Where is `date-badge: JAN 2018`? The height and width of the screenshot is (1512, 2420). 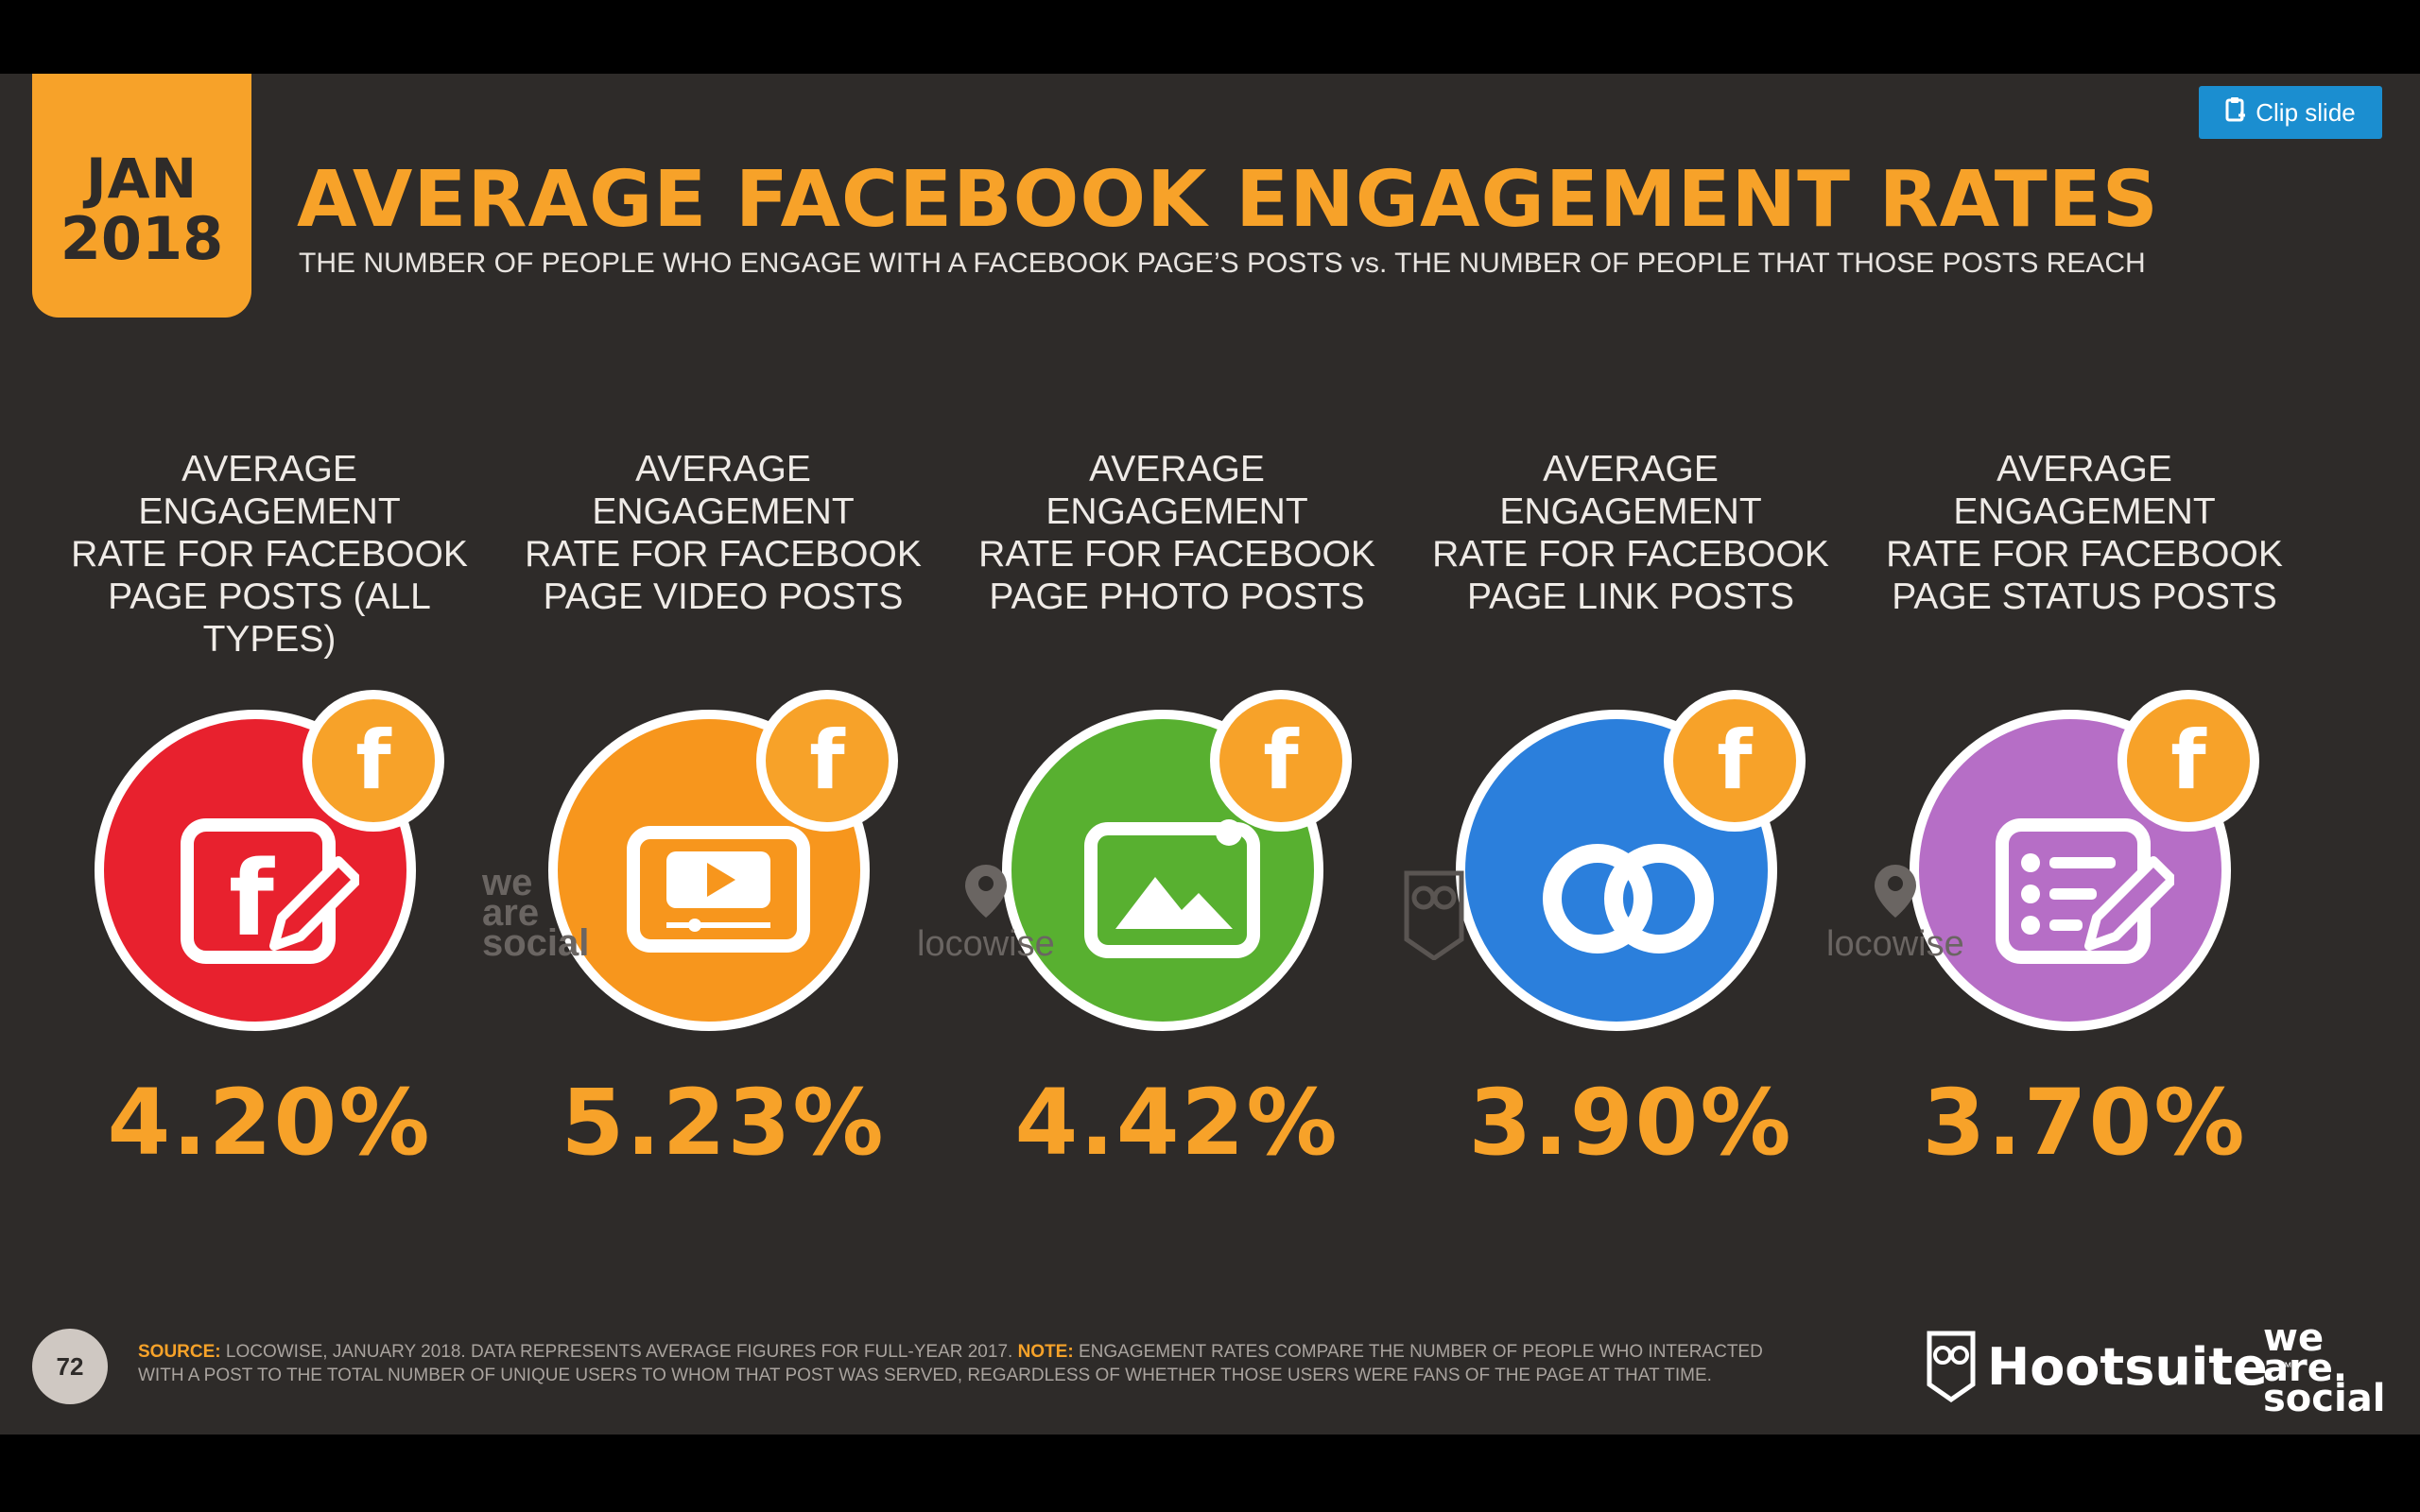
date-badge: JAN 2018 is located at coordinates (141, 196).